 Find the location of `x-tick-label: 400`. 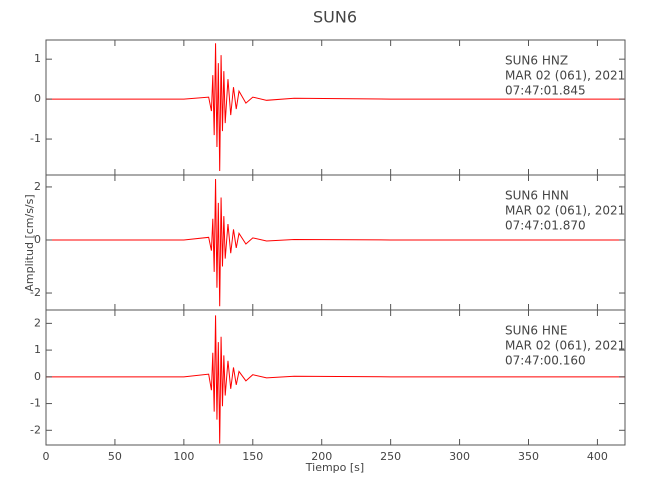

x-tick-label: 400 is located at coordinates (597, 456).